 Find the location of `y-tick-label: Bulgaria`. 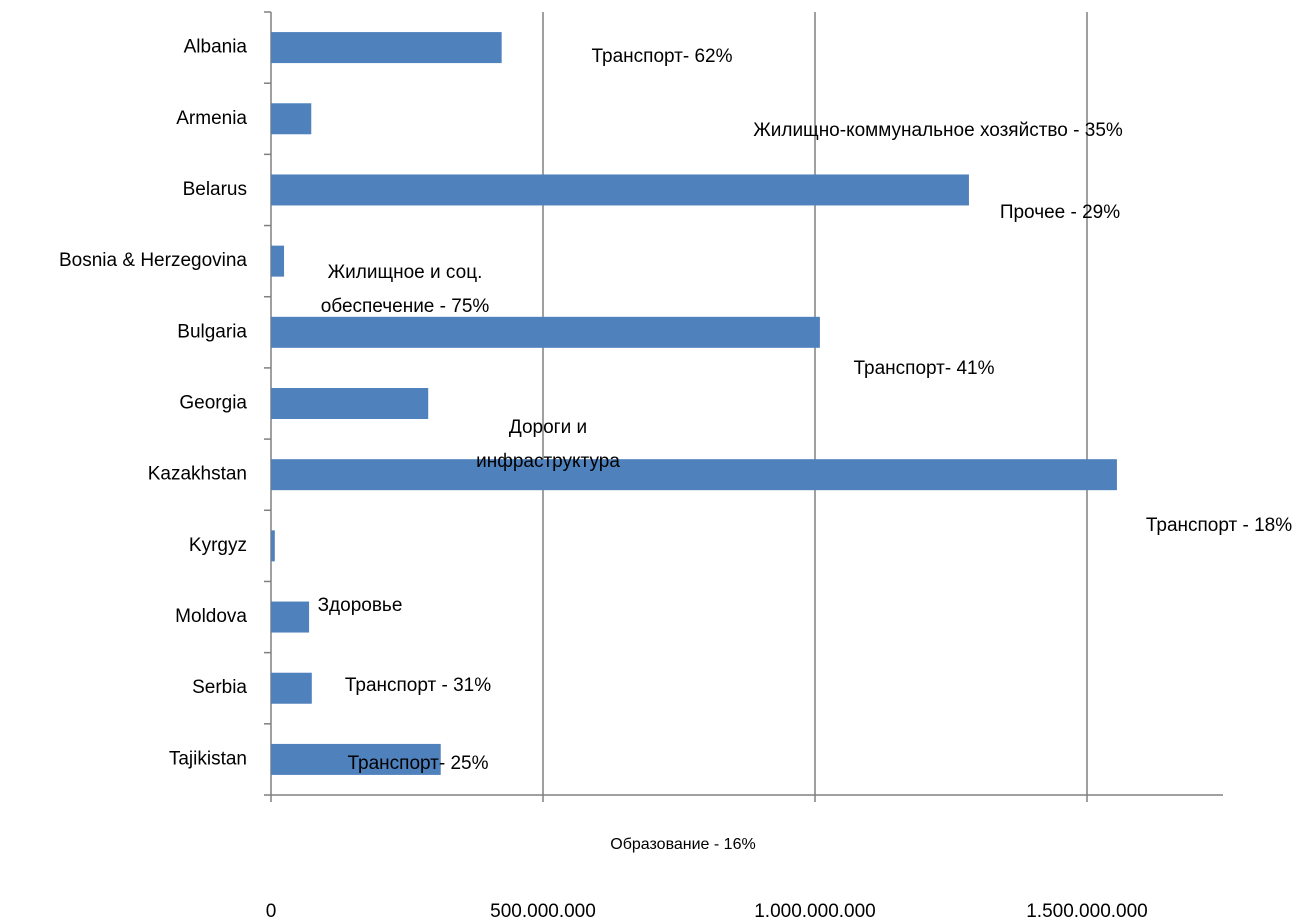

y-tick-label: Bulgaria is located at coordinates (212, 331).